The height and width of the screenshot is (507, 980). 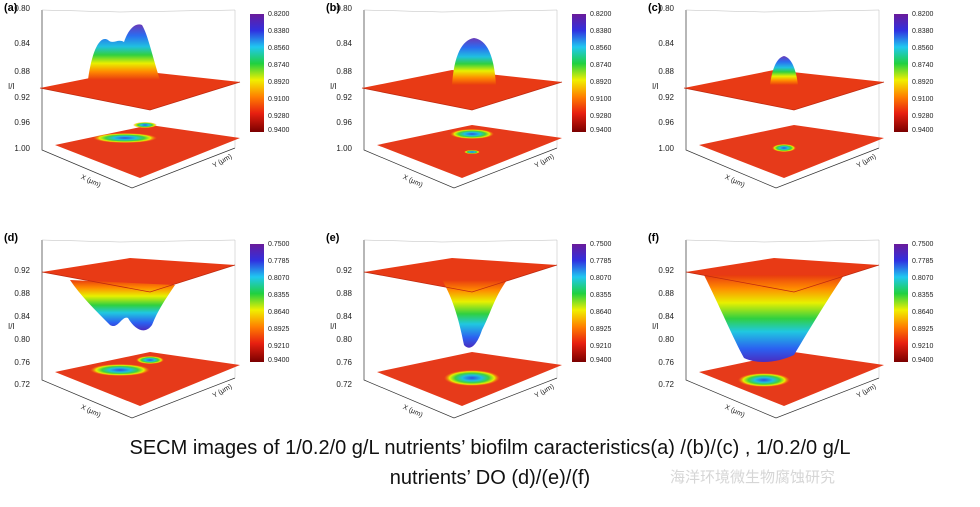 What do you see at coordinates (11, 238) in the screenshot?
I see `panel-label: (d)` at bounding box center [11, 238].